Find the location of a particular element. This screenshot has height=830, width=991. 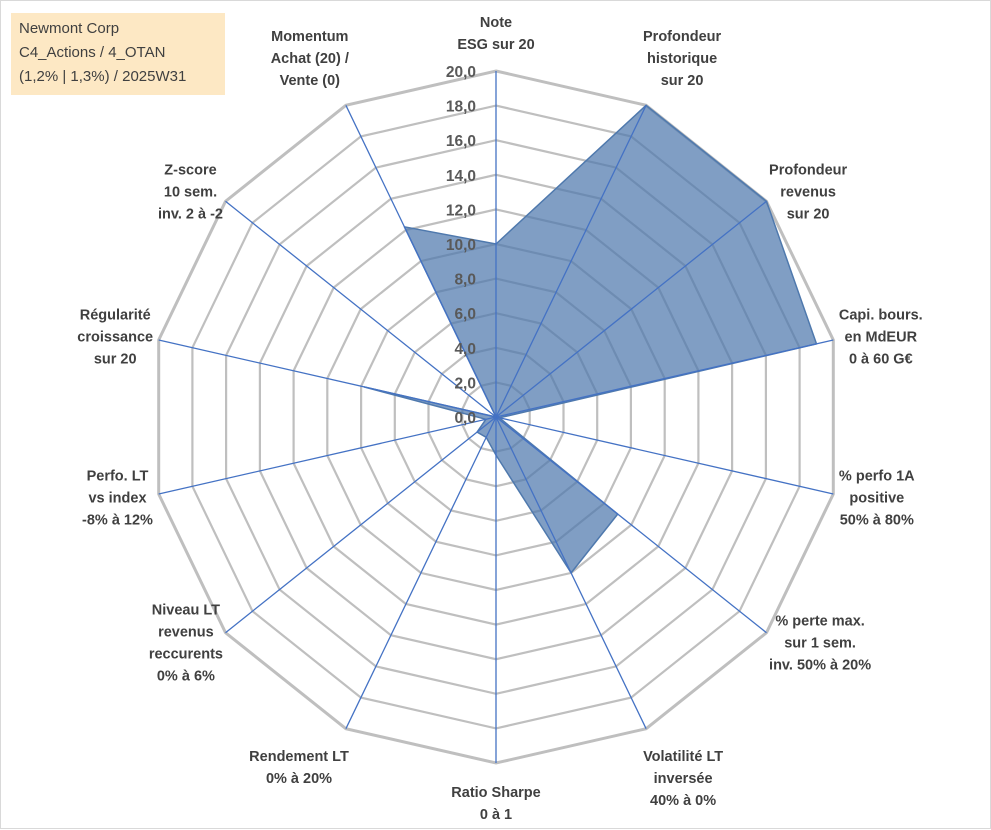

axis-label: 0% à 6% is located at coordinates (186, 677).